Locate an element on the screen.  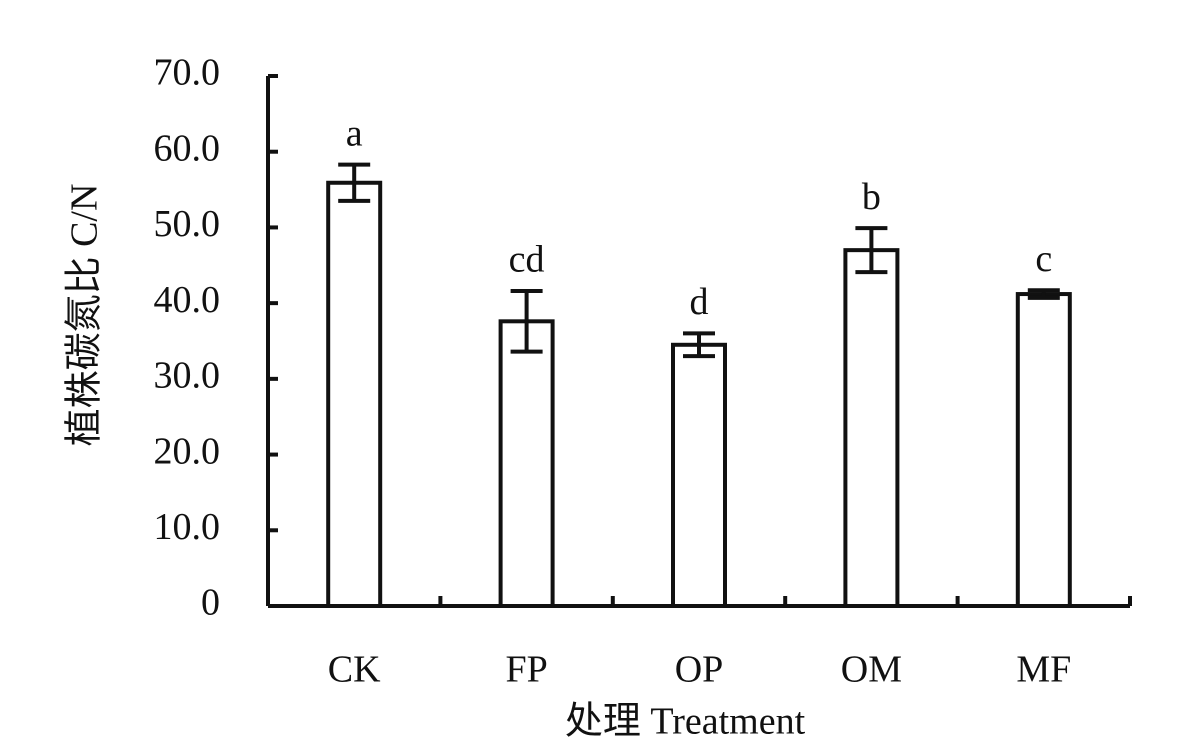
y-tick-label: 20.0 is located at coordinates (187, 451).